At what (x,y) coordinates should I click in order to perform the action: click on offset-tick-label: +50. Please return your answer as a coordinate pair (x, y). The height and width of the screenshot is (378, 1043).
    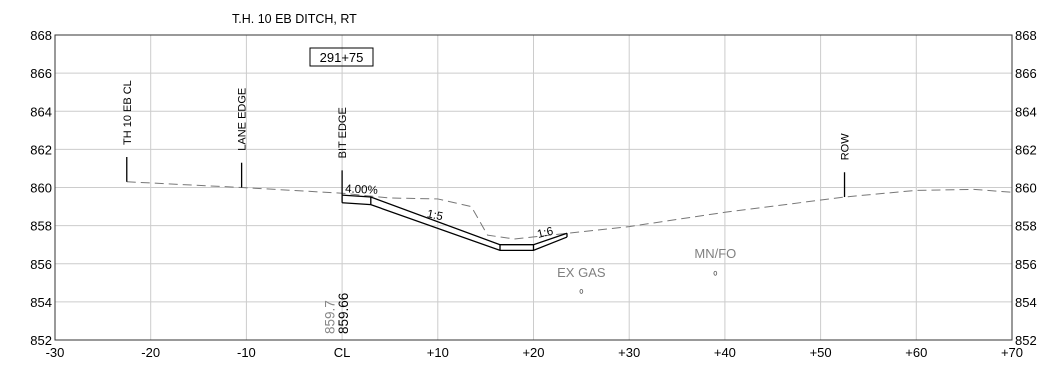
    Looking at the image, I should click on (821, 352).